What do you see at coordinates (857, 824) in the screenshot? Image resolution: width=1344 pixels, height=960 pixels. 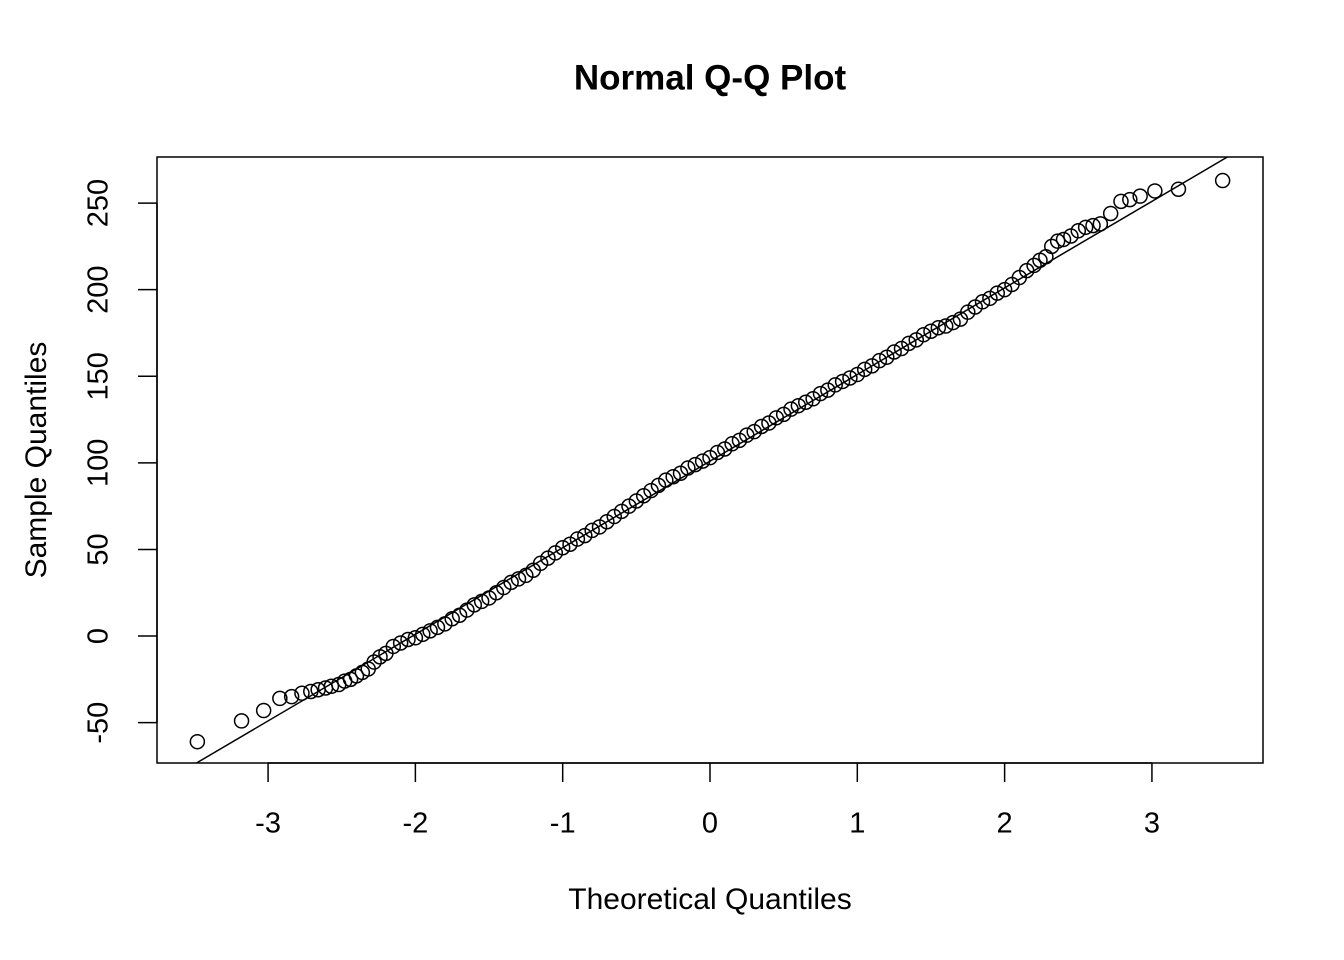 I see `x-tick-label: 1` at bounding box center [857, 824].